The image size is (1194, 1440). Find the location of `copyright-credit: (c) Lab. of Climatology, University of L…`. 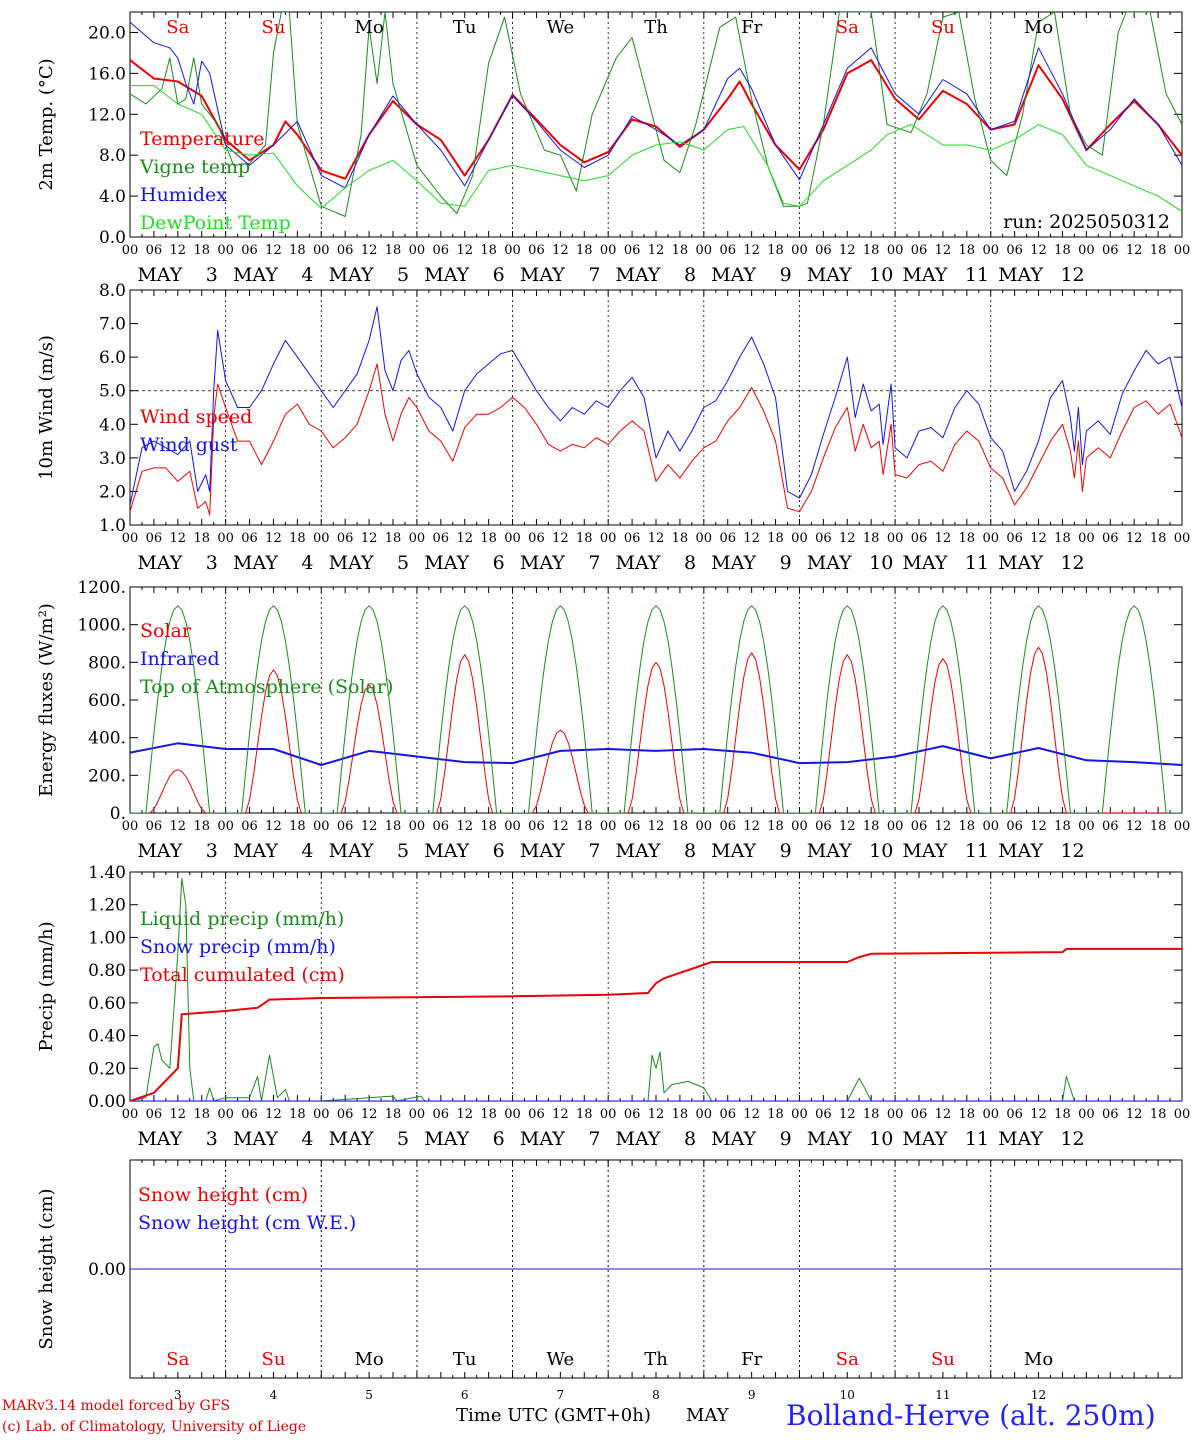

copyright-credit: (c) Lab. of Climatology, University of L… is located at coordinates (154, 1427).